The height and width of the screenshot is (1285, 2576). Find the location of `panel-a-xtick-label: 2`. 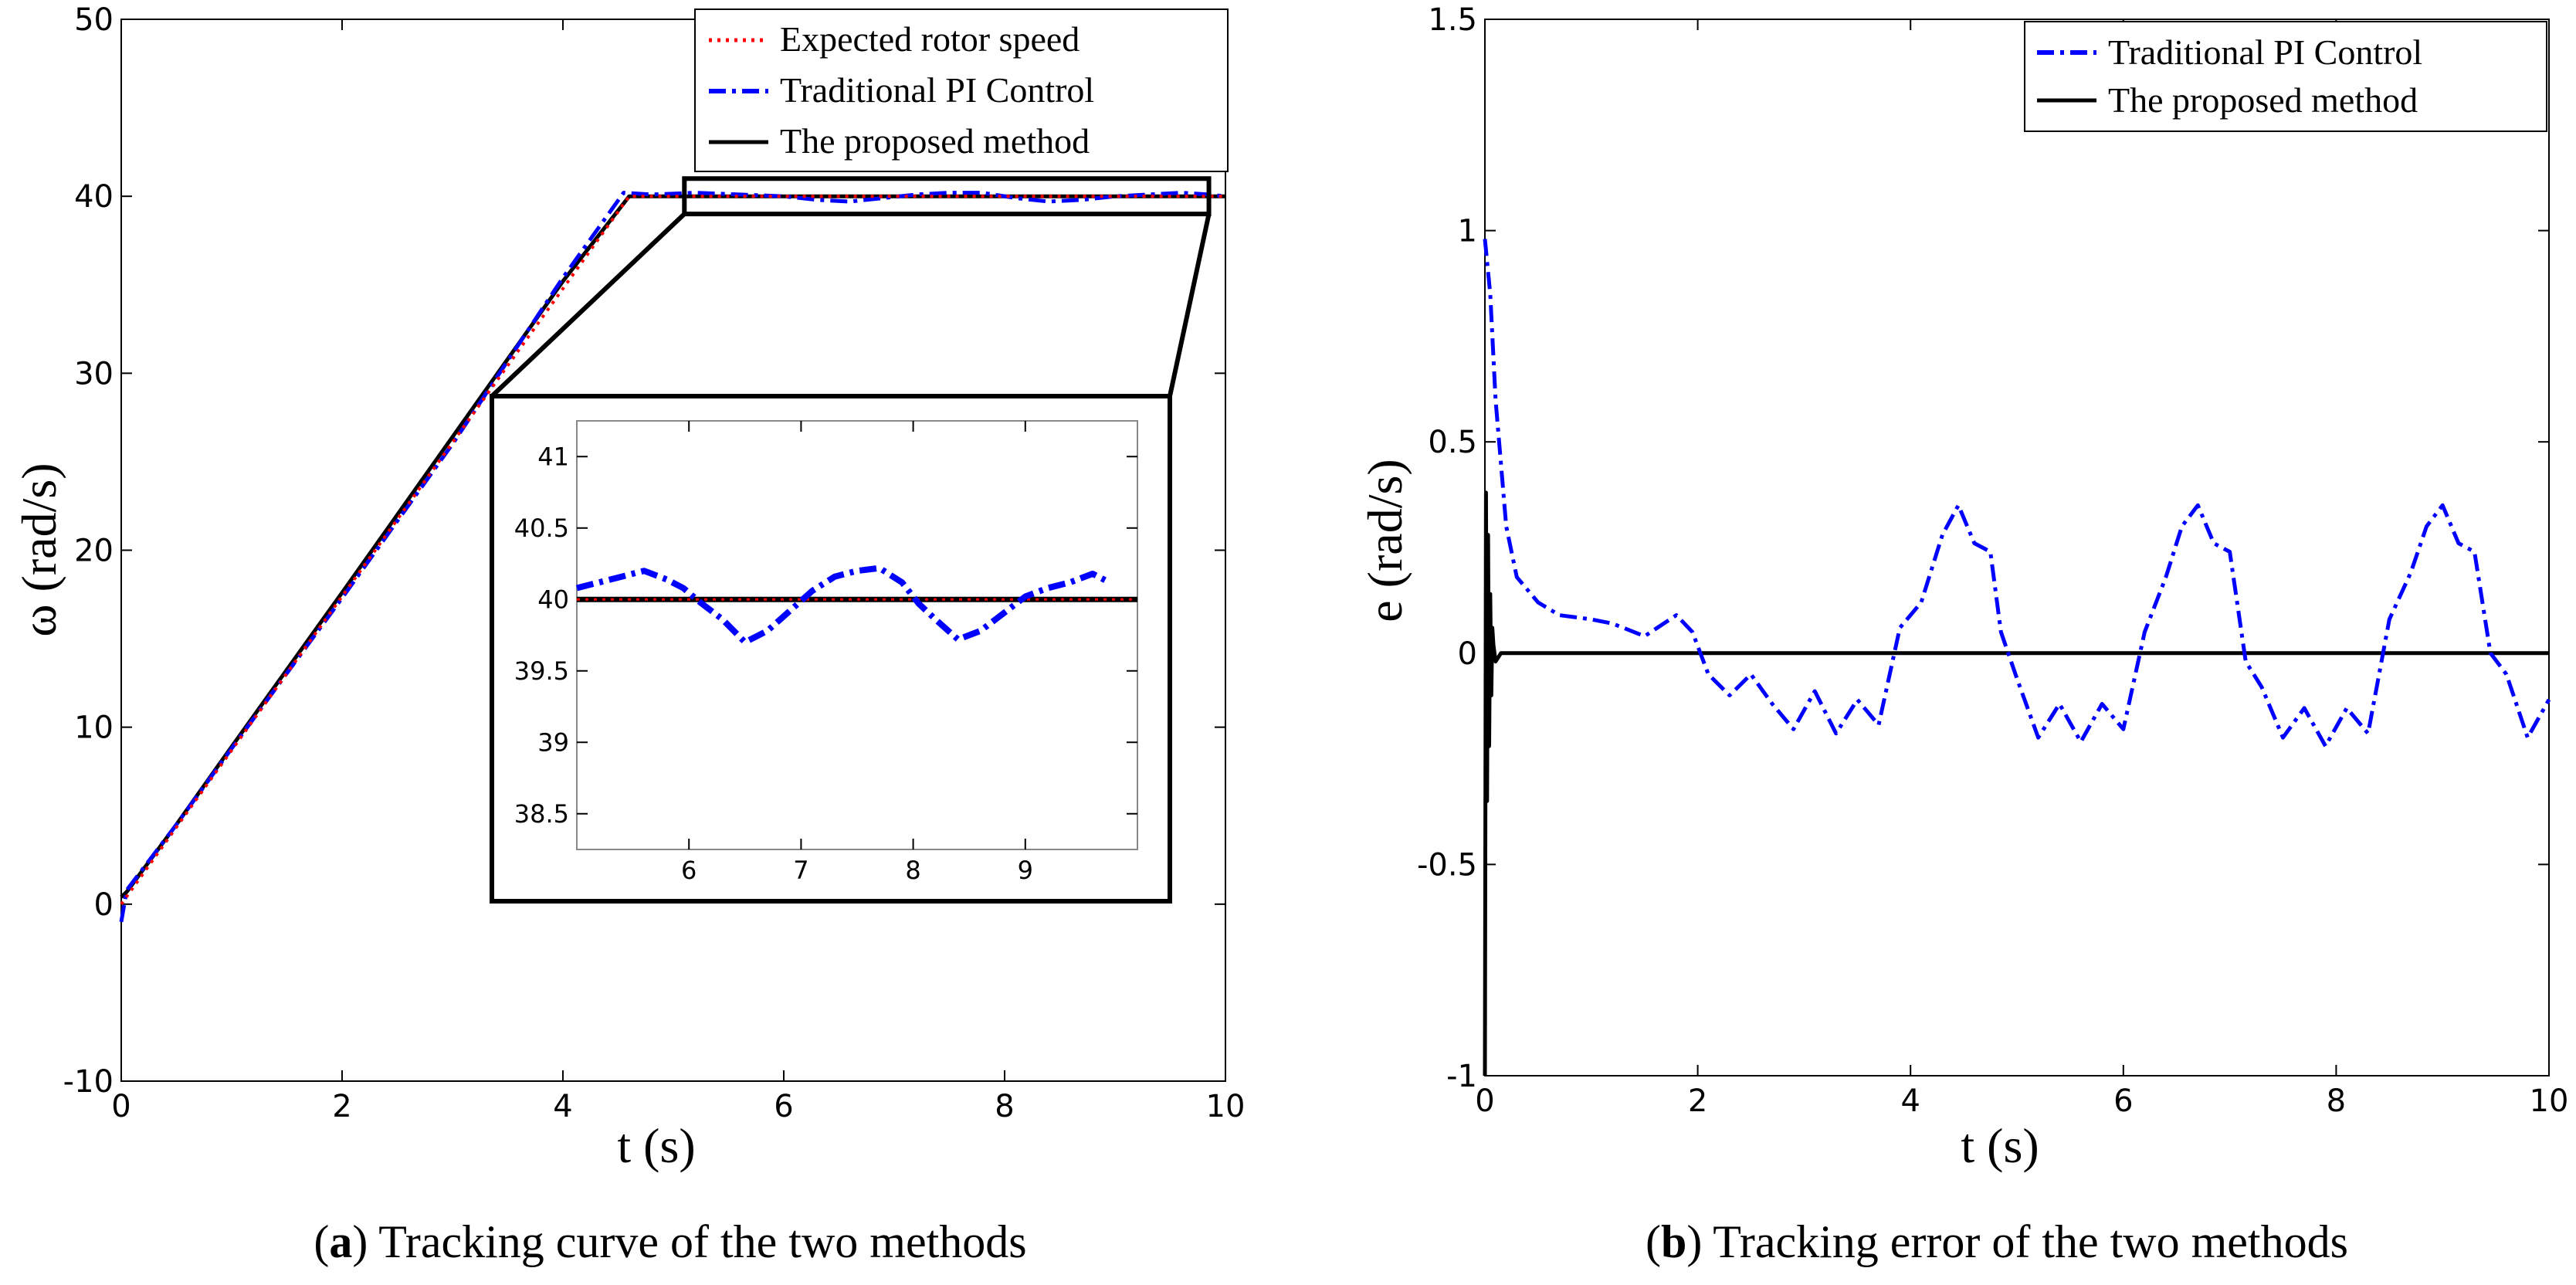

panel-a-xtick-label: 2 is located at coordinates (341, 1106).